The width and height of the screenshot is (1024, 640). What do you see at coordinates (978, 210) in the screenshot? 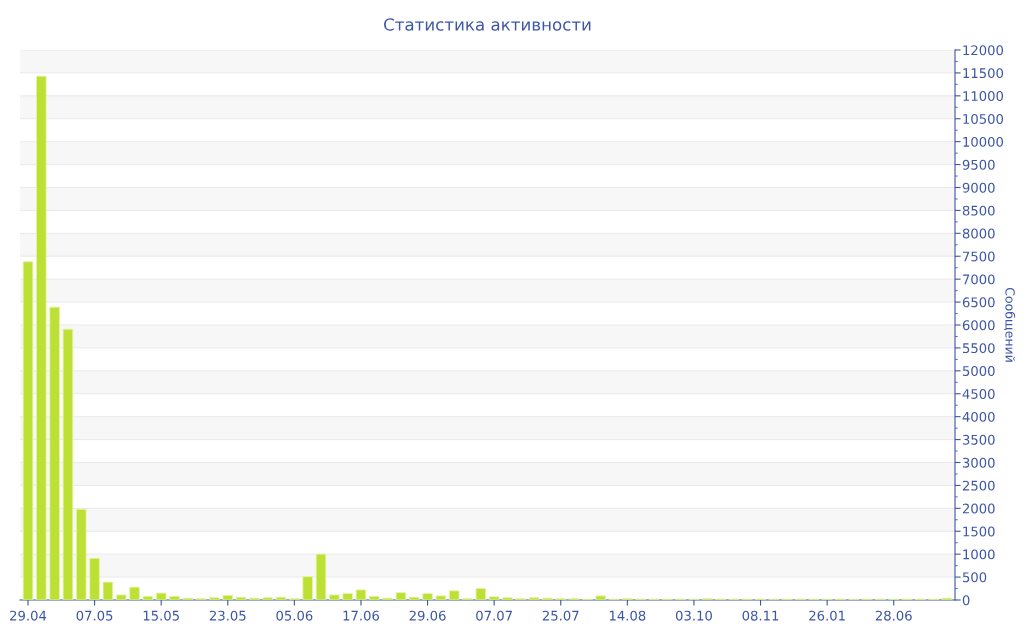
I see `y-tick-label: 8500` at bounding box center [978, 210].